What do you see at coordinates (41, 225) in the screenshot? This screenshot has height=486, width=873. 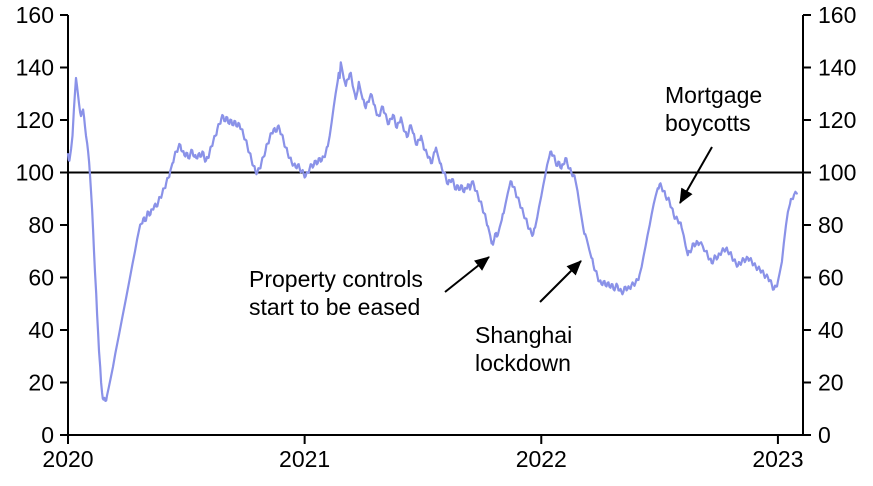 I see `y-axis-label-left: 80` at bounding box center [41, 225].